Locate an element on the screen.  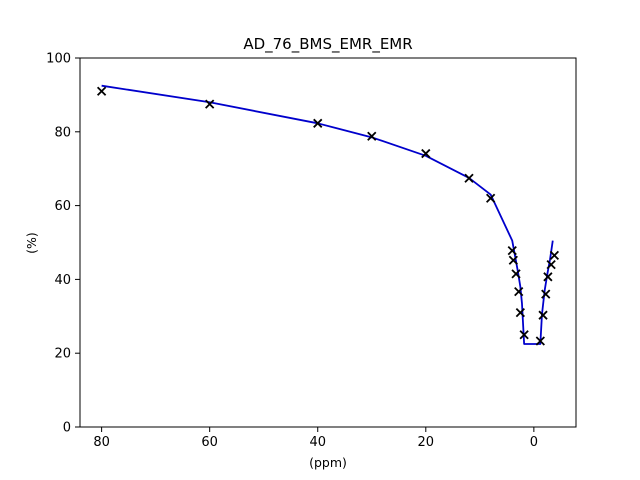
x-tick-label: 40 is located at coordinates (317, 442).